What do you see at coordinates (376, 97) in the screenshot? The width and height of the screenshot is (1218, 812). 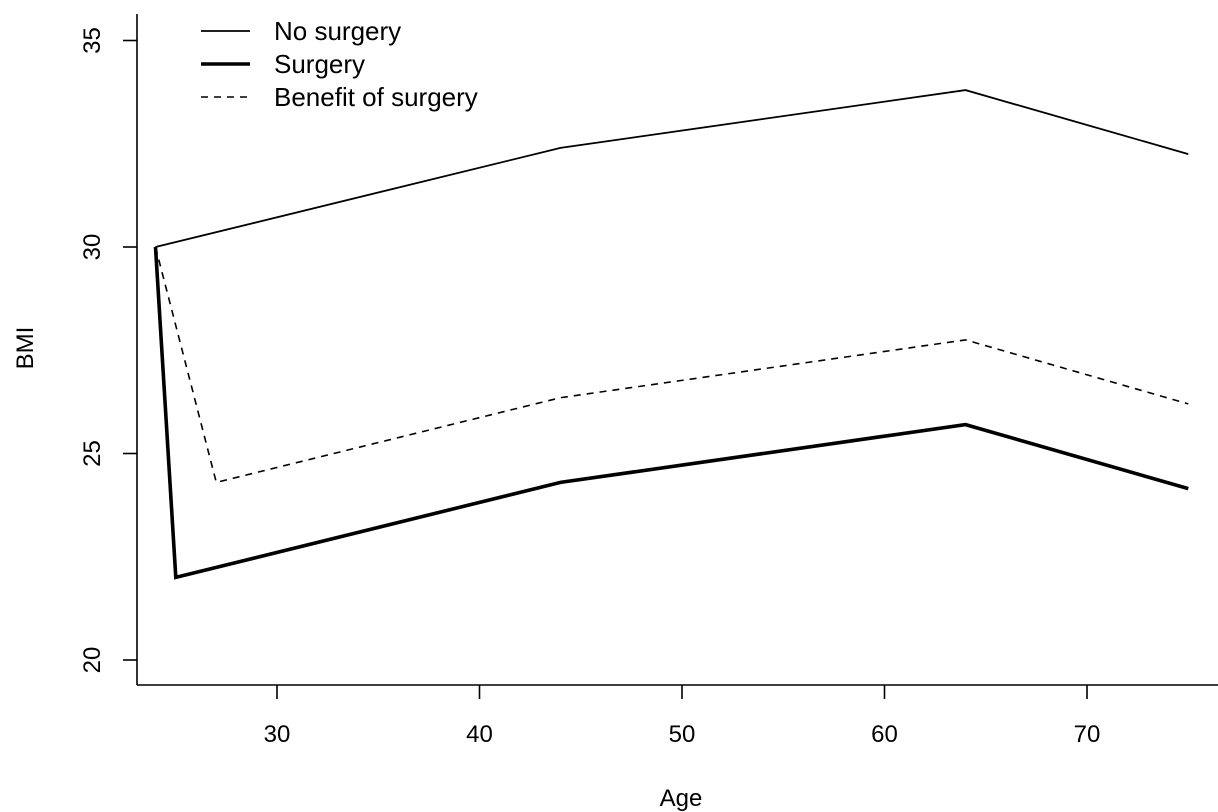 I see `legend-label: Benefit of surgery` at bounding box center [376, 97].